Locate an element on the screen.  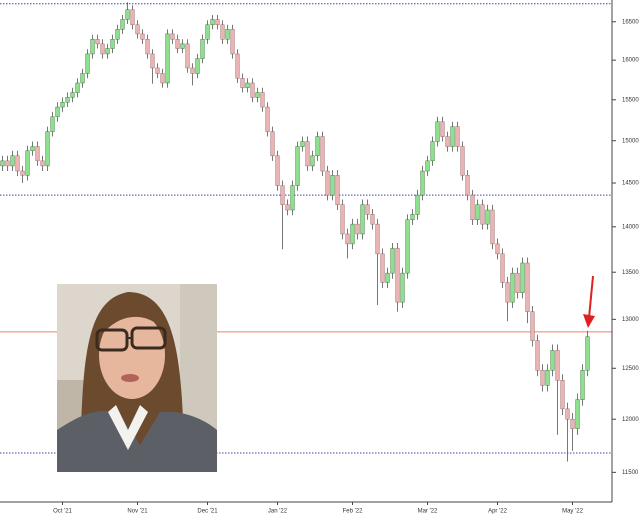
y-tick-label: 11500 is located at coordinates (630, 473).